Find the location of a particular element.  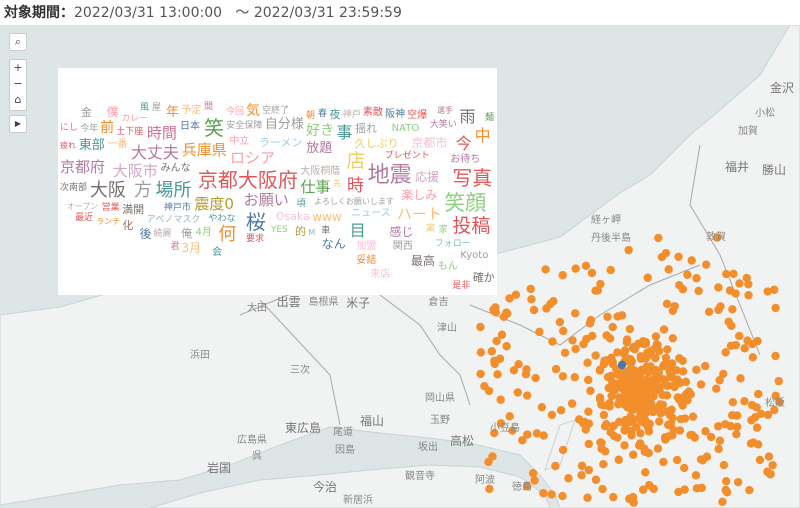

word-cloud-word: 投稿 is located at coordinates (471, 226).